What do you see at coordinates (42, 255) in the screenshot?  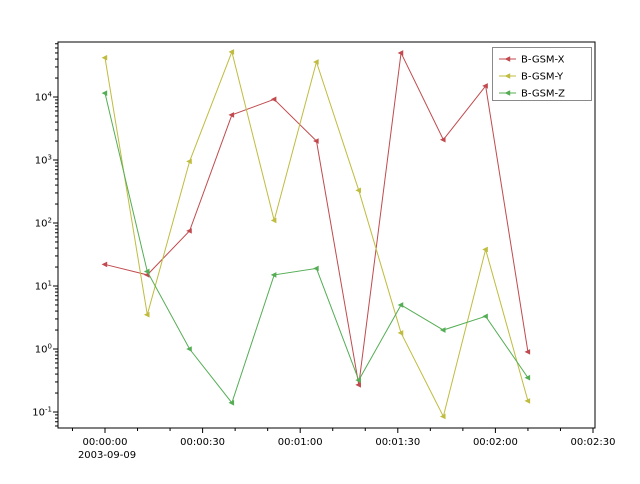 I see `y-tick-labels: 10⁻¹ 10⁰ 10¹ 10² 10³ 104` at bounding box center [42, 255].